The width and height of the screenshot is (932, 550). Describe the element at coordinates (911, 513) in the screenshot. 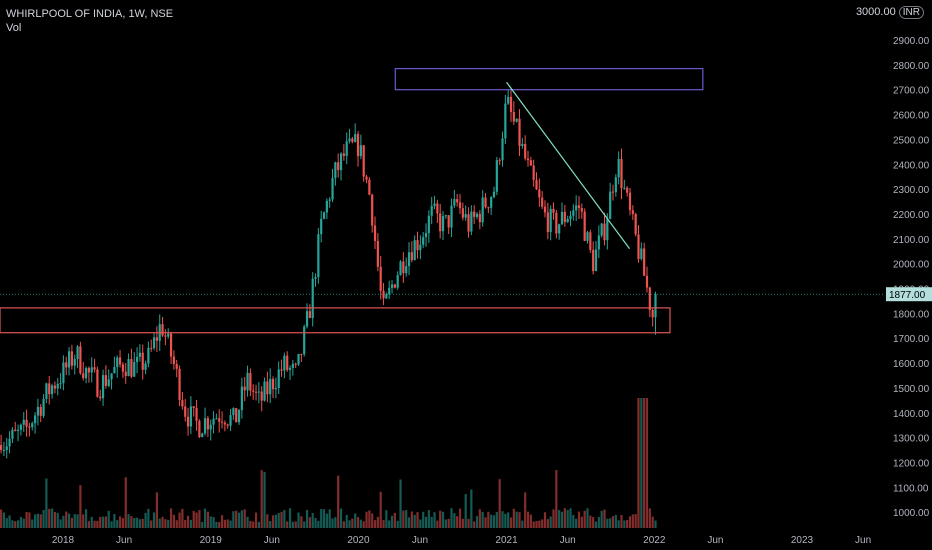

I see `price-tick-label: 1000.00` at that location.